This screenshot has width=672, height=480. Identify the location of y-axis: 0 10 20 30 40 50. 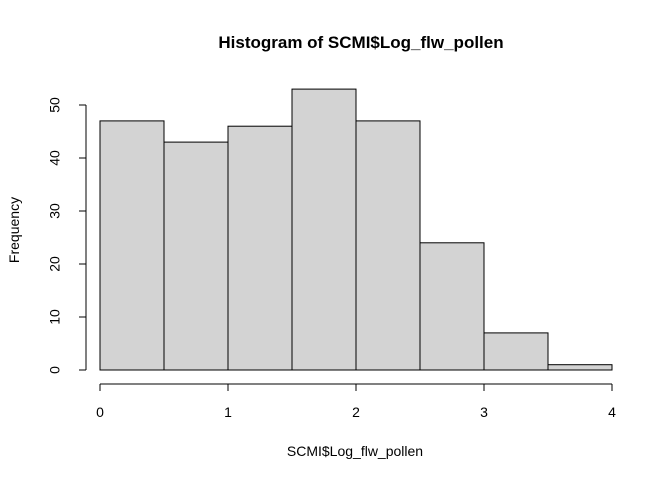
(67, 235).